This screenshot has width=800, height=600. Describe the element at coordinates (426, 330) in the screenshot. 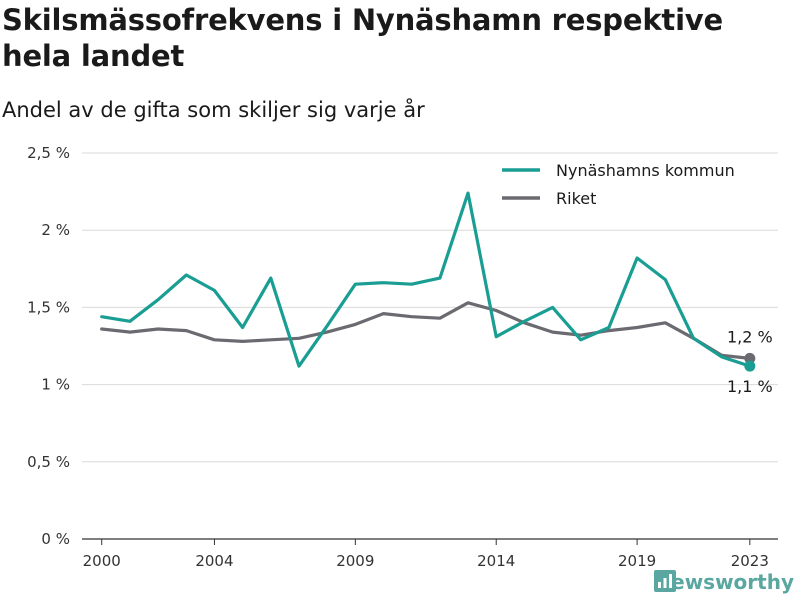

I see `series-line-riket` at that location.